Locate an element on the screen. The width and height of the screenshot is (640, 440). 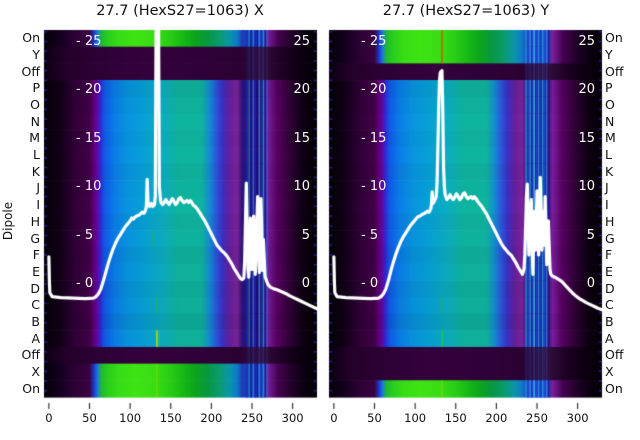
y-tick-label-left-Y-10: - 10 is located at coordinates (374, 186).